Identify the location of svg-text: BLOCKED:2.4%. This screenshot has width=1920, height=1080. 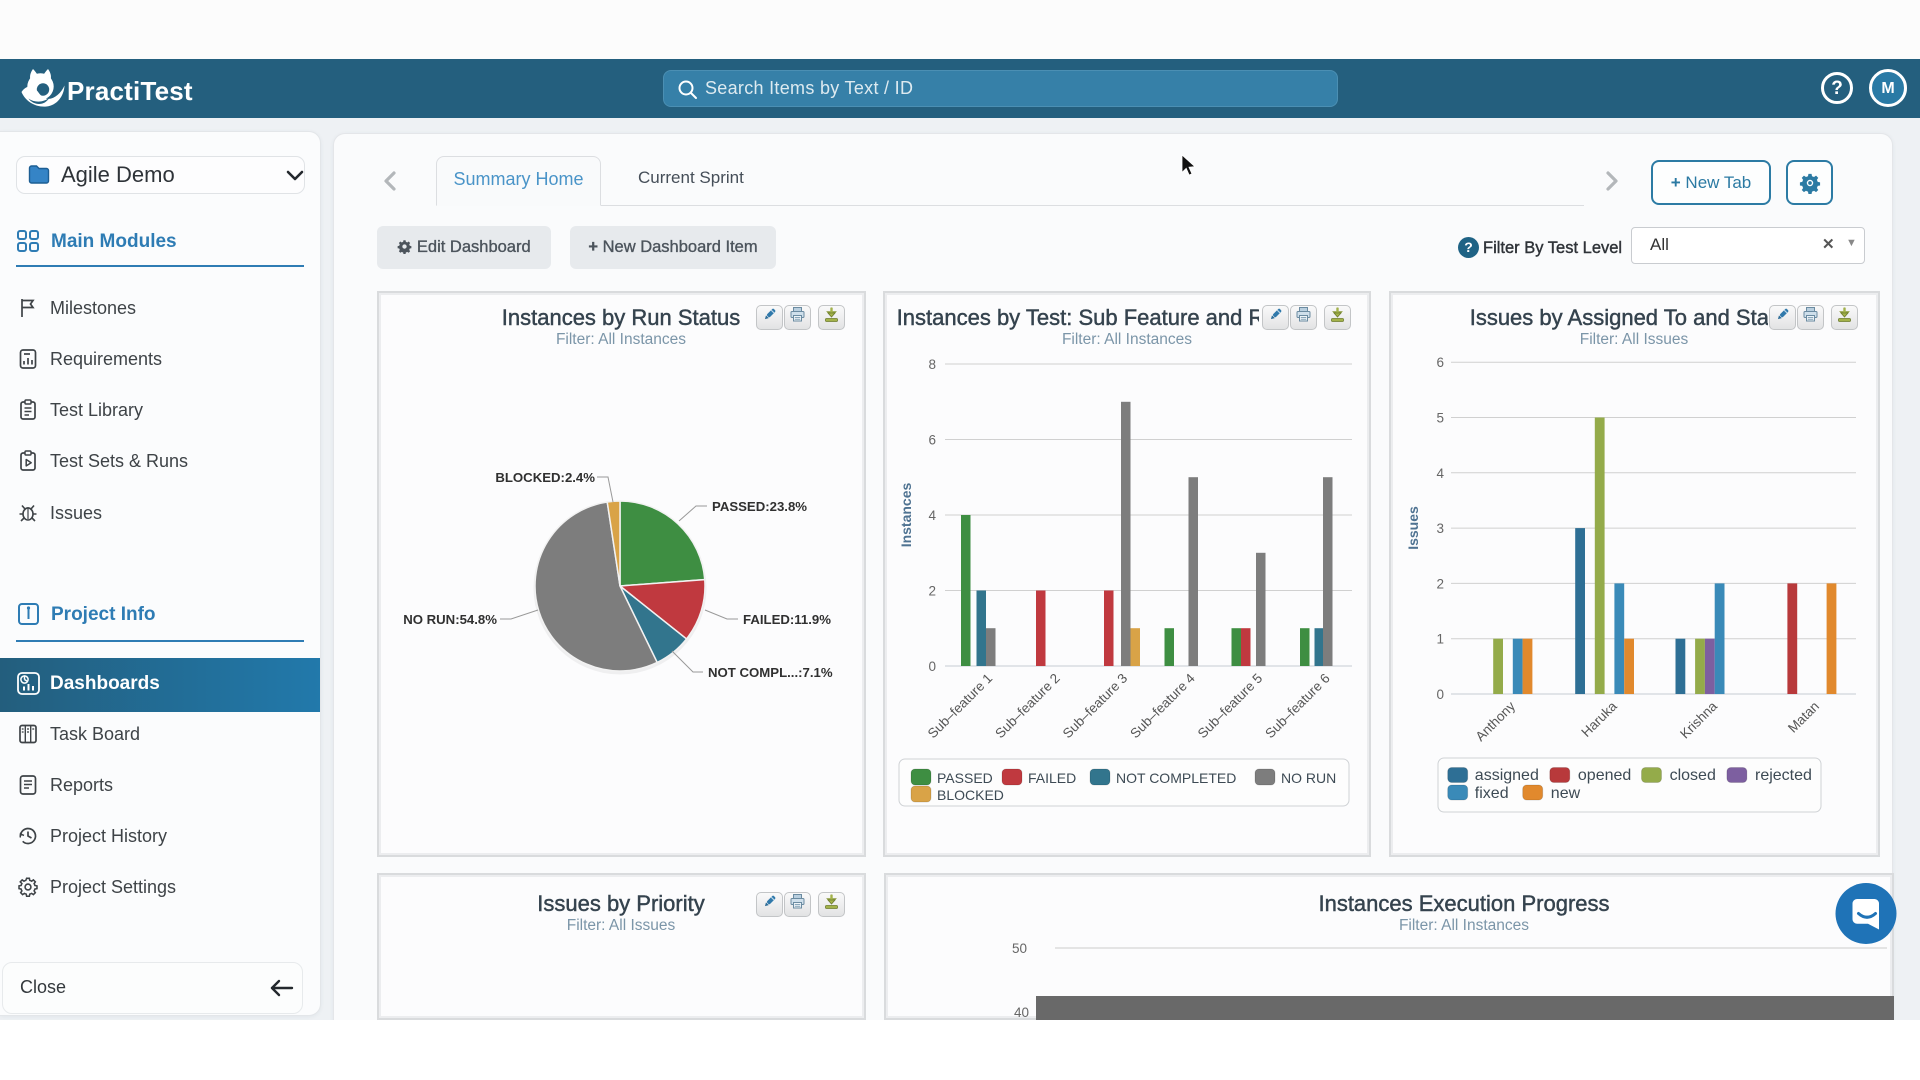
(545, 477).